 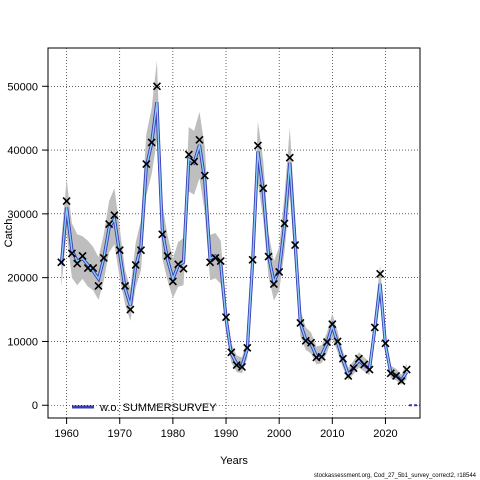 I want to click on x-tick-label: 1980, so click(x=173, y=434).